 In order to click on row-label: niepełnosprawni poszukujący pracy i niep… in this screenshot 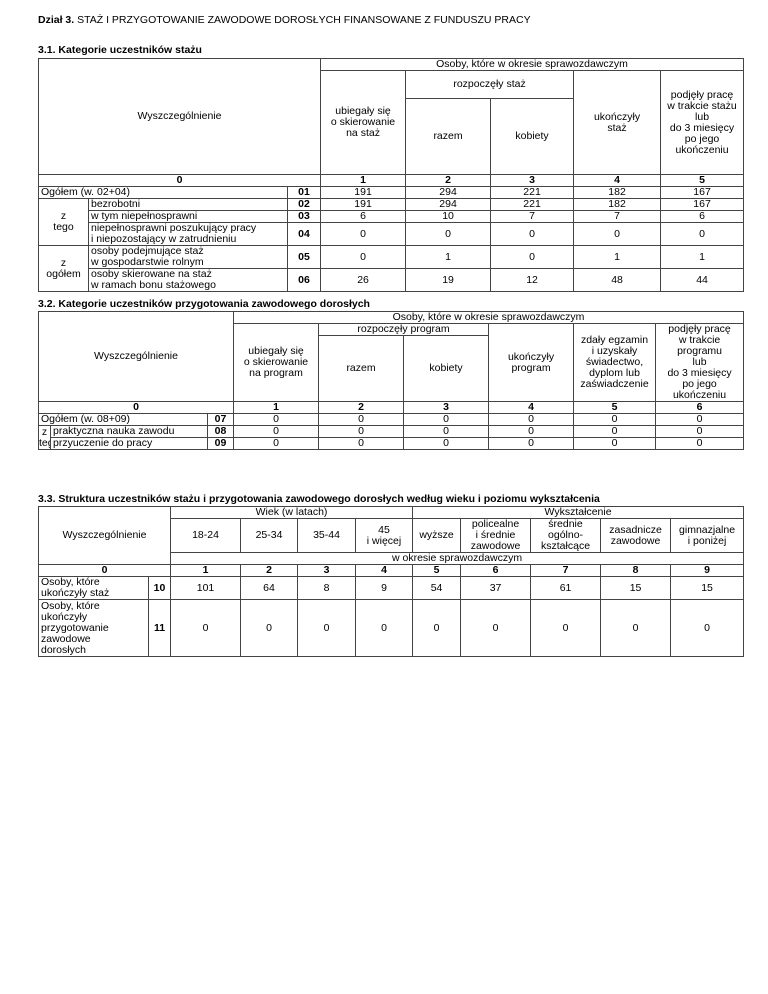, I will do `click(188, 234)`.